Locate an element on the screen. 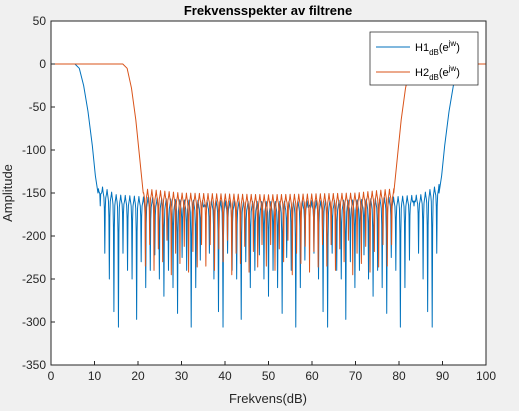  x-tick-label: 70 is located at coordinates (356, 376).